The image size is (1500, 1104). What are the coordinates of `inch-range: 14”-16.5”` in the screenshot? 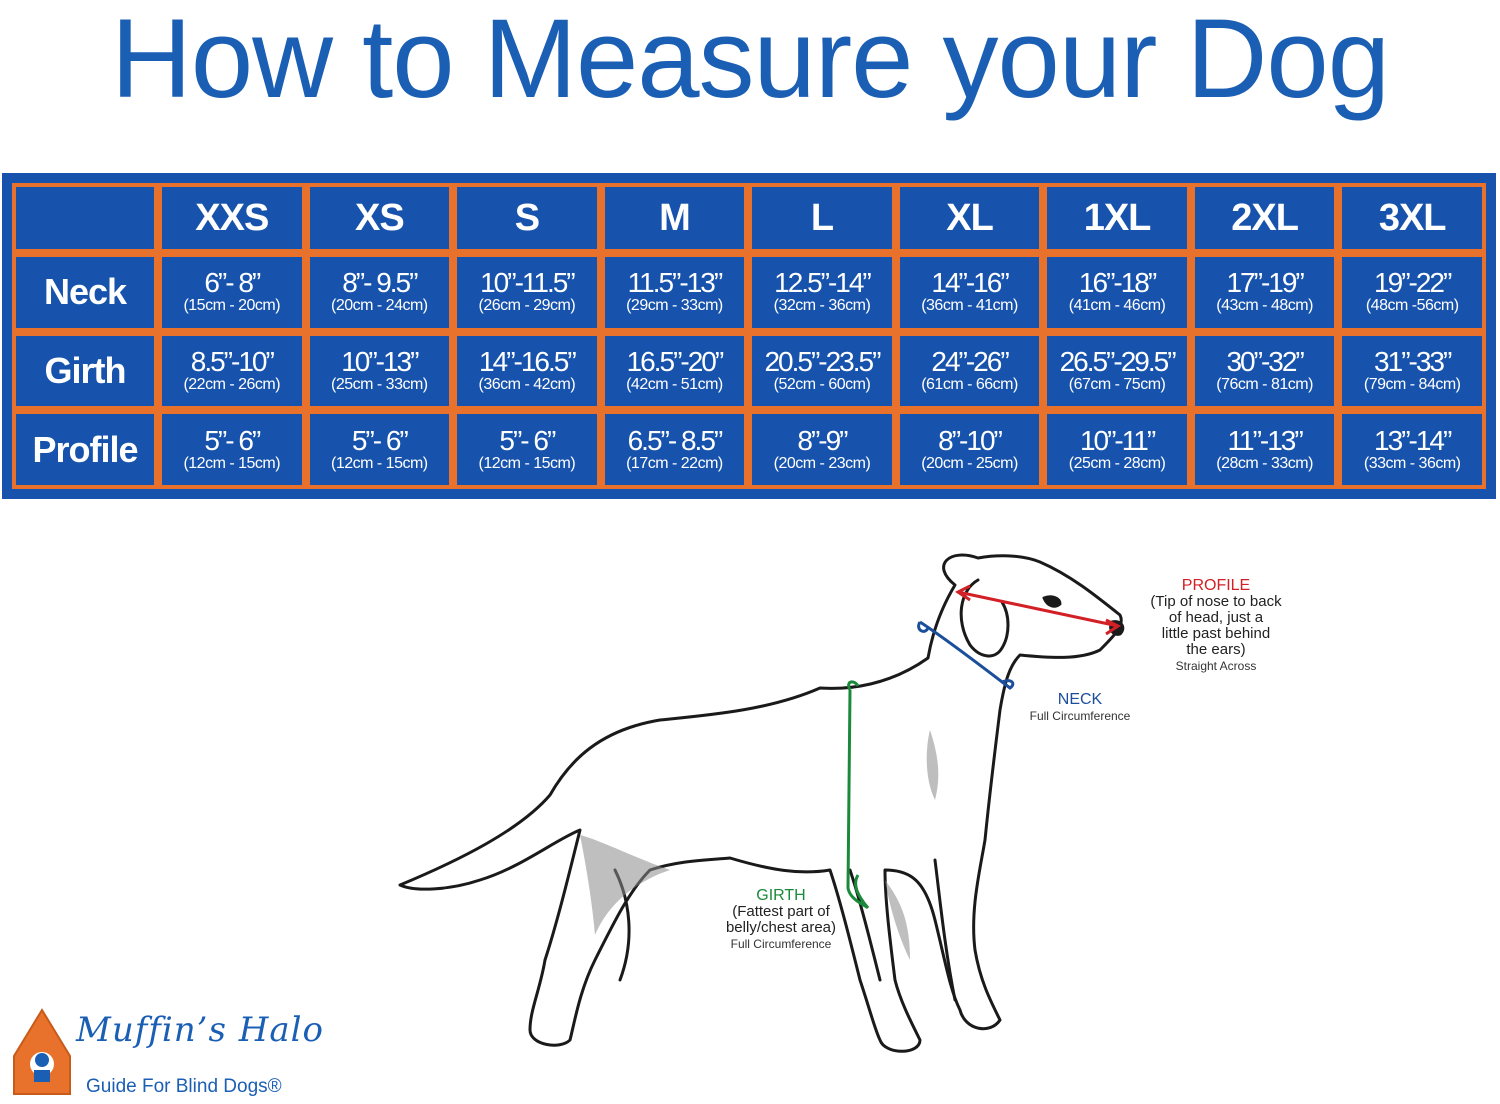 It's located at (528, 361).